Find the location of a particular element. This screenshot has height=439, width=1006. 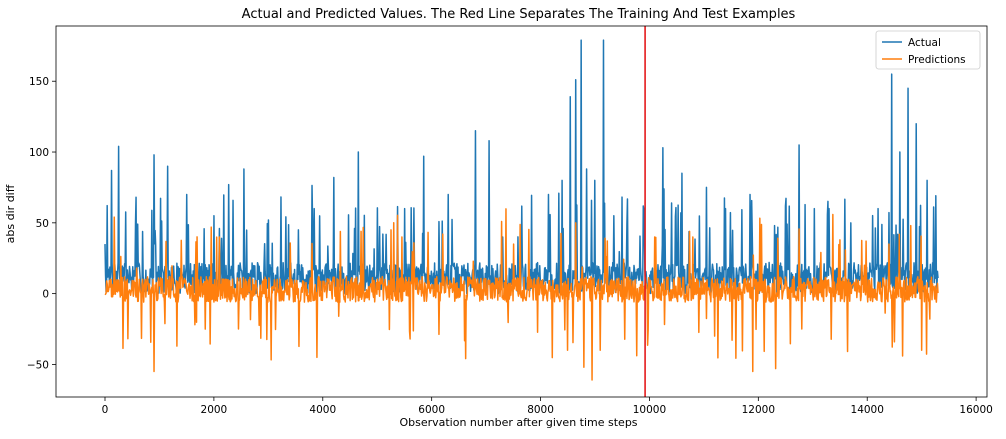

x-tick-label: 14000 is located at coordinates (867, 410).